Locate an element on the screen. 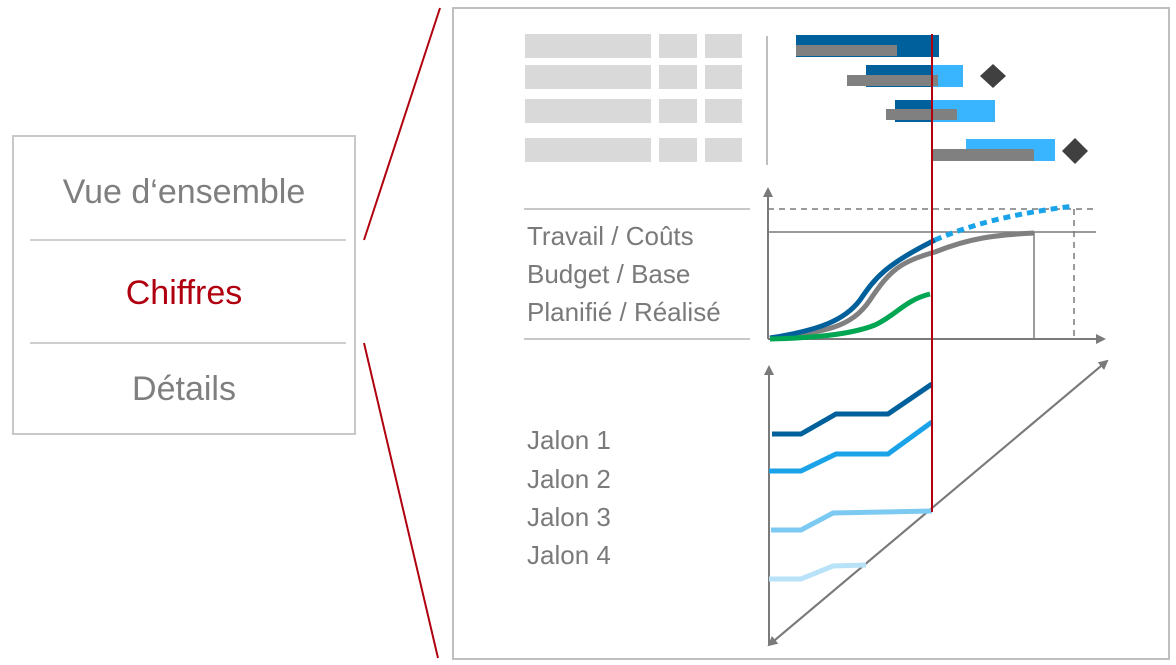  gantt-section is located at coordinates (806, 99).